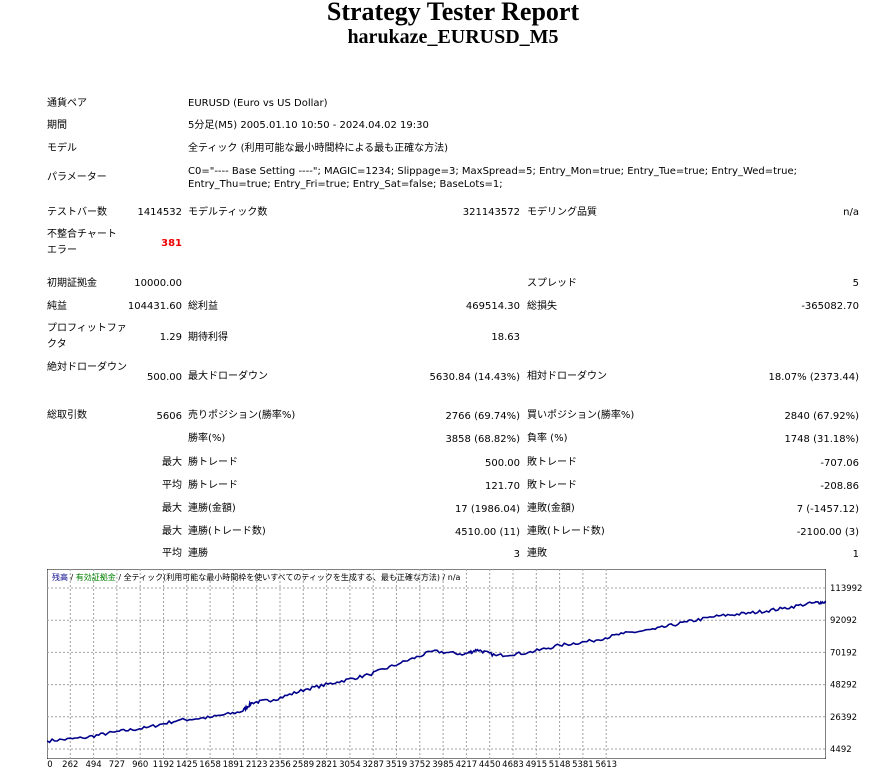 This screenshot has width=871, height=768. What do you see at coordinates (70, 764) in the screenshot?
I see `x-tick-label: 262` at bounding box center [70, 764].